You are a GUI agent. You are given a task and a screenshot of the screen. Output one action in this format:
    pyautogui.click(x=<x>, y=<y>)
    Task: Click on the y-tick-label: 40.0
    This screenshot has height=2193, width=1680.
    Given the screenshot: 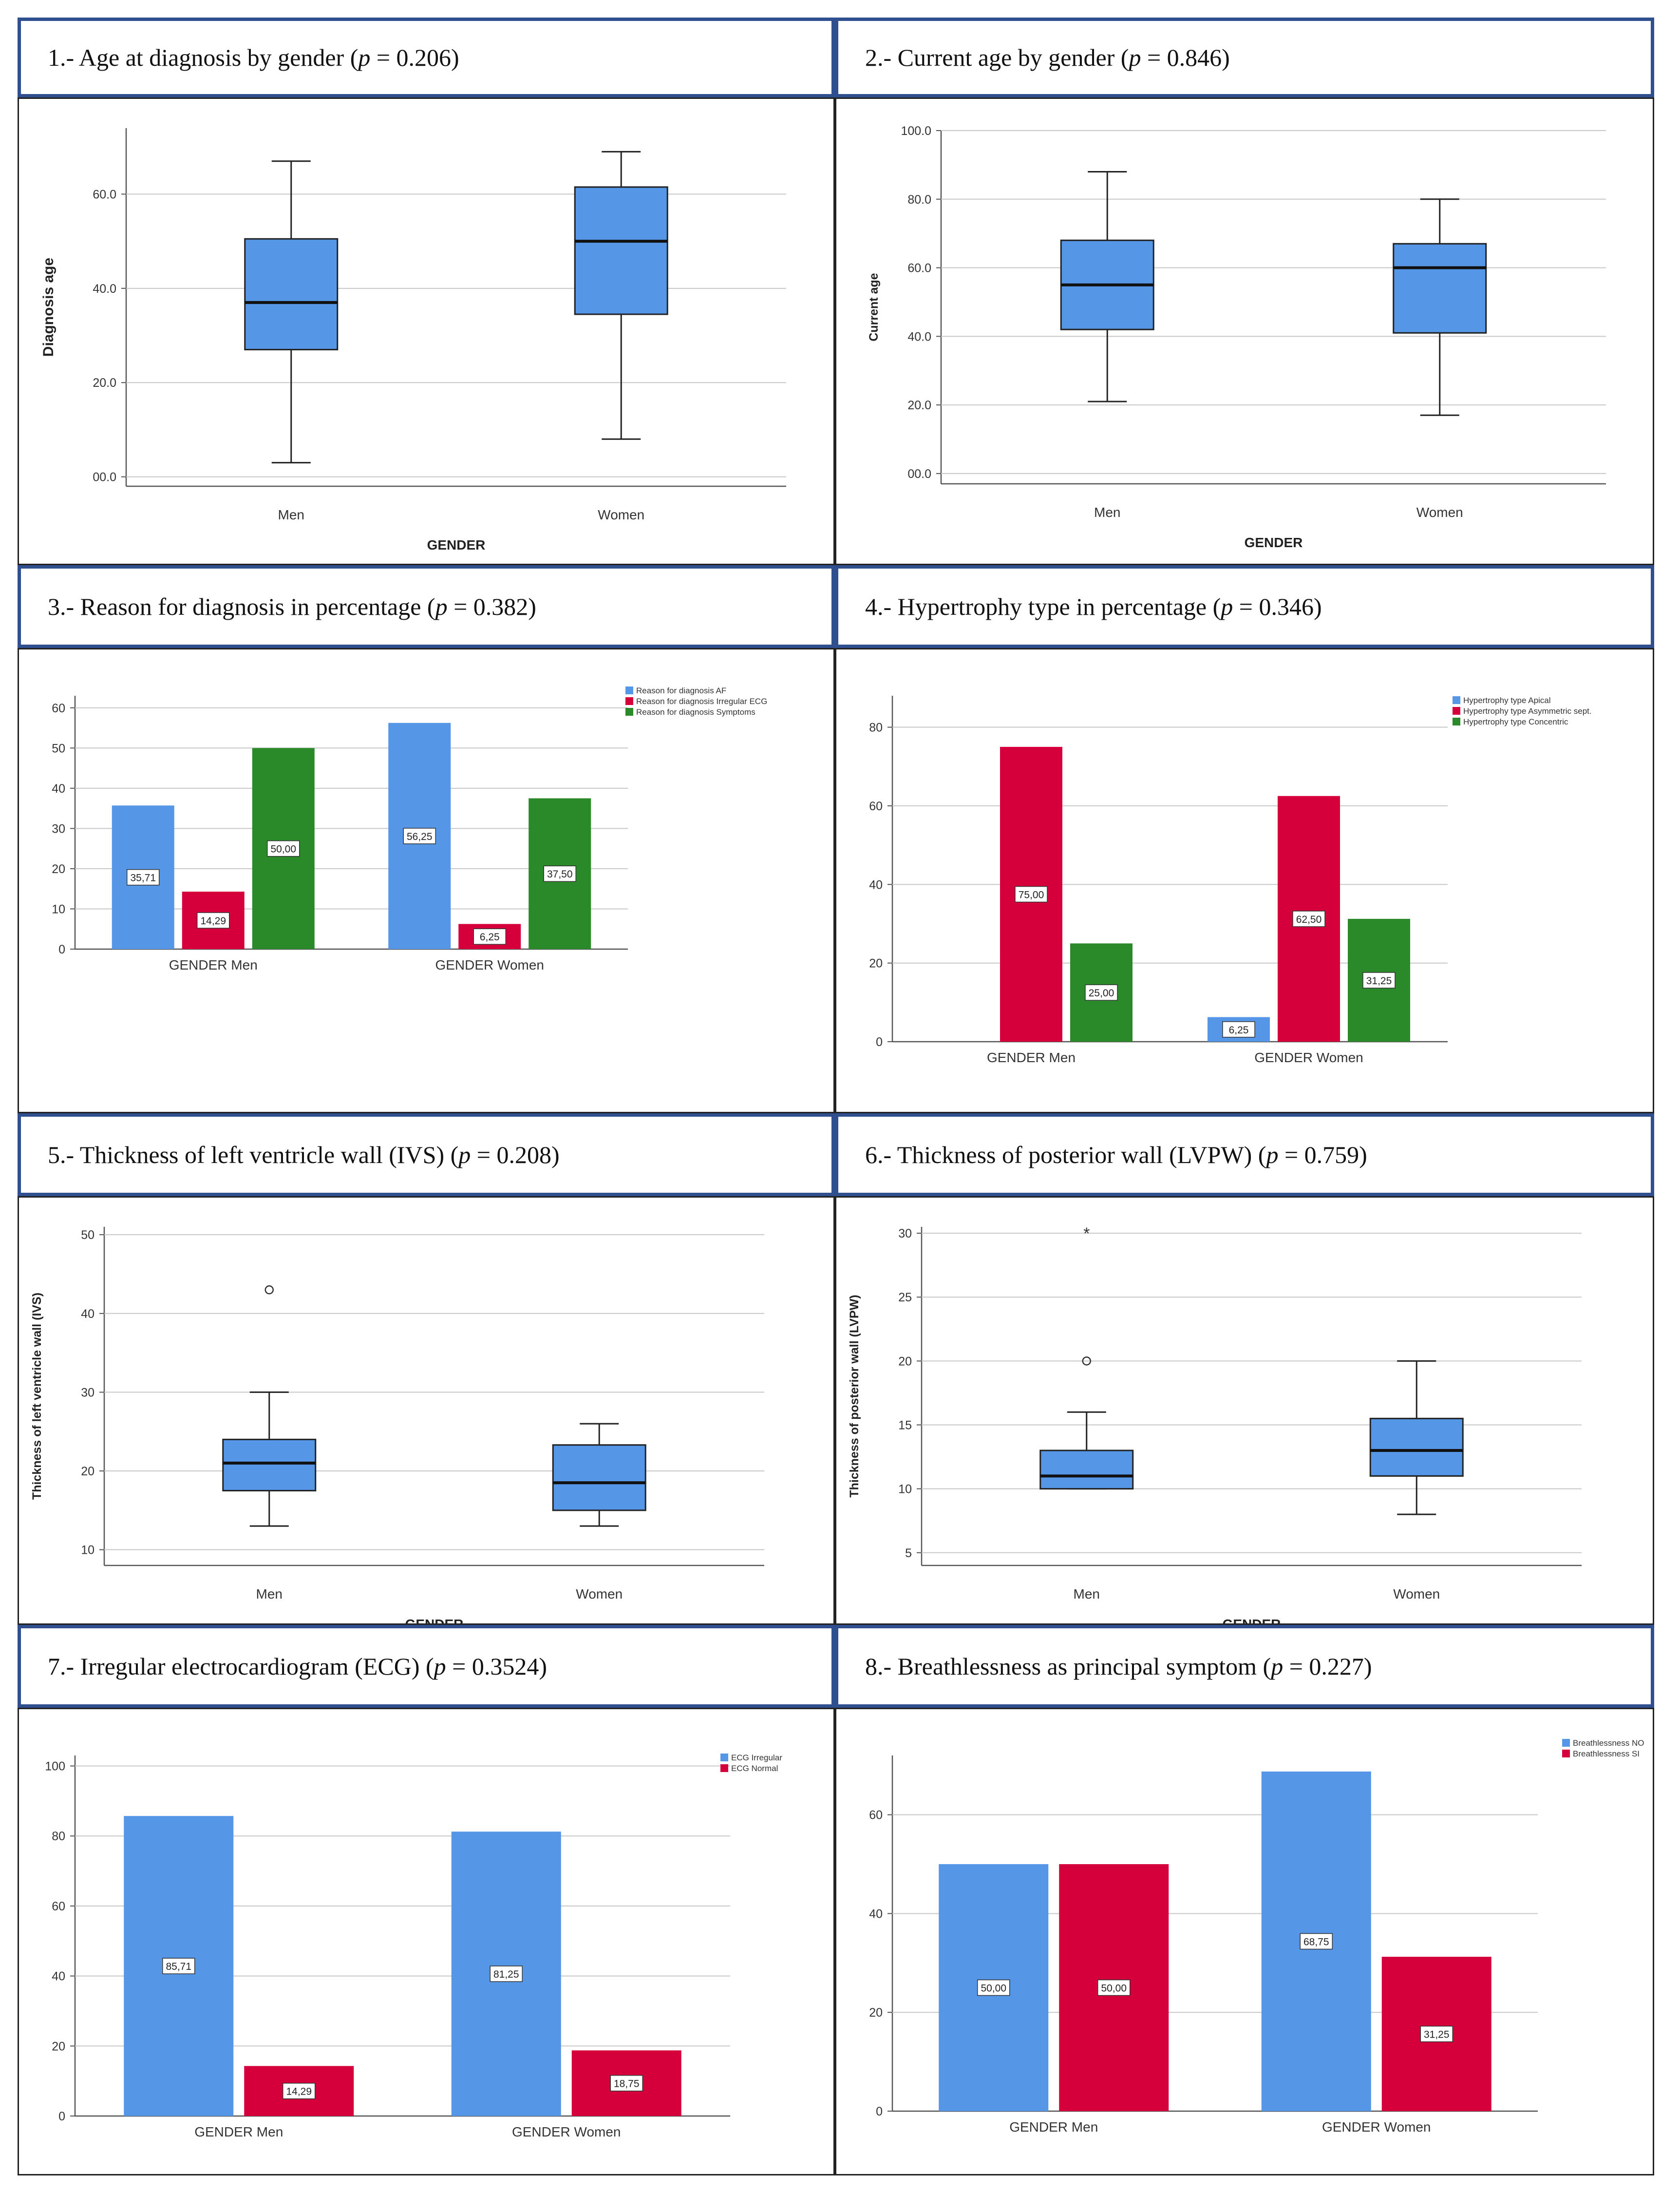 What is the action you would take?
    pyautogui.click(x=919, y=336)
    